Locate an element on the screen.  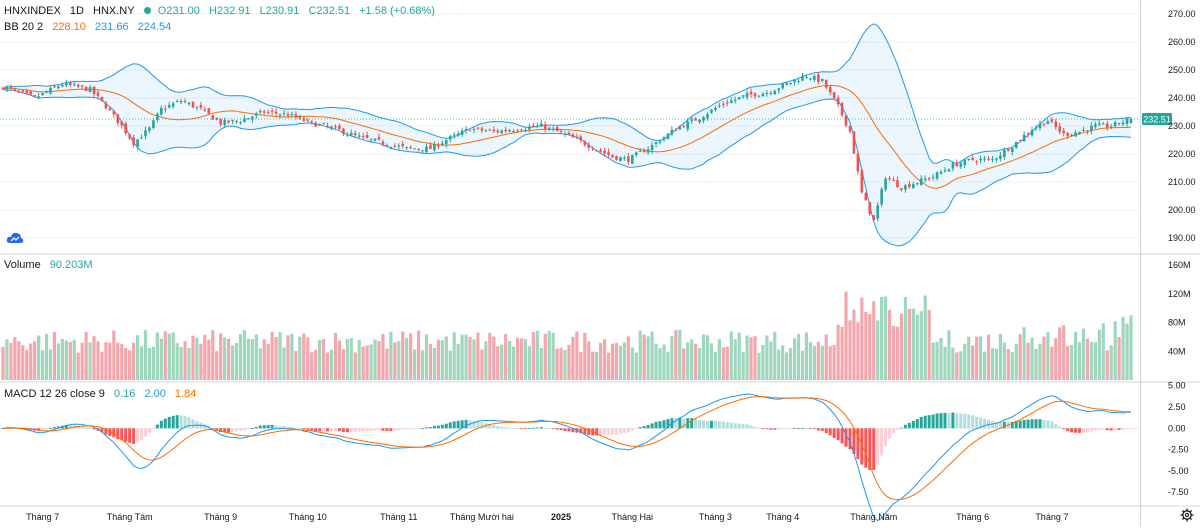
change-value: +1.58 (+0.68%) is located at coordinates (397, 11).